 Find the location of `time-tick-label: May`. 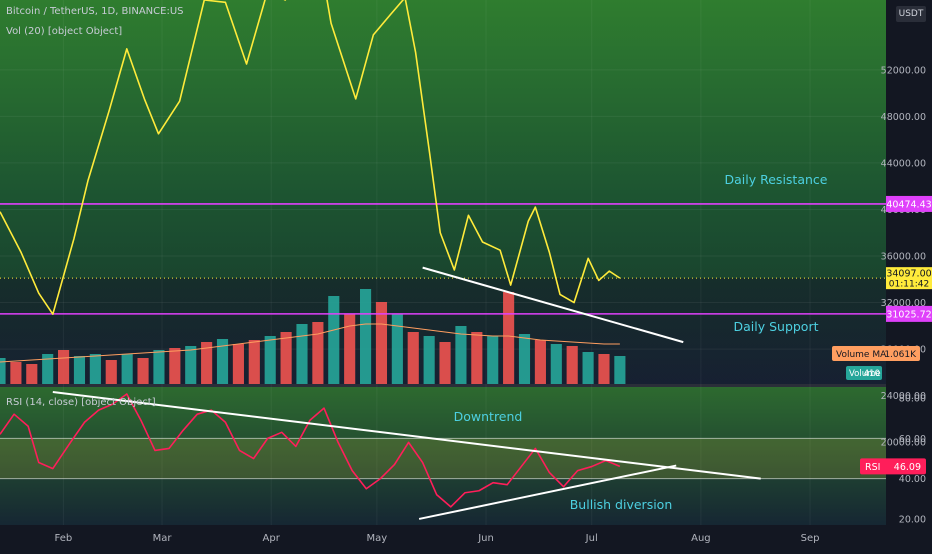

time-tick-label: May is located at coordinates (377, 538).